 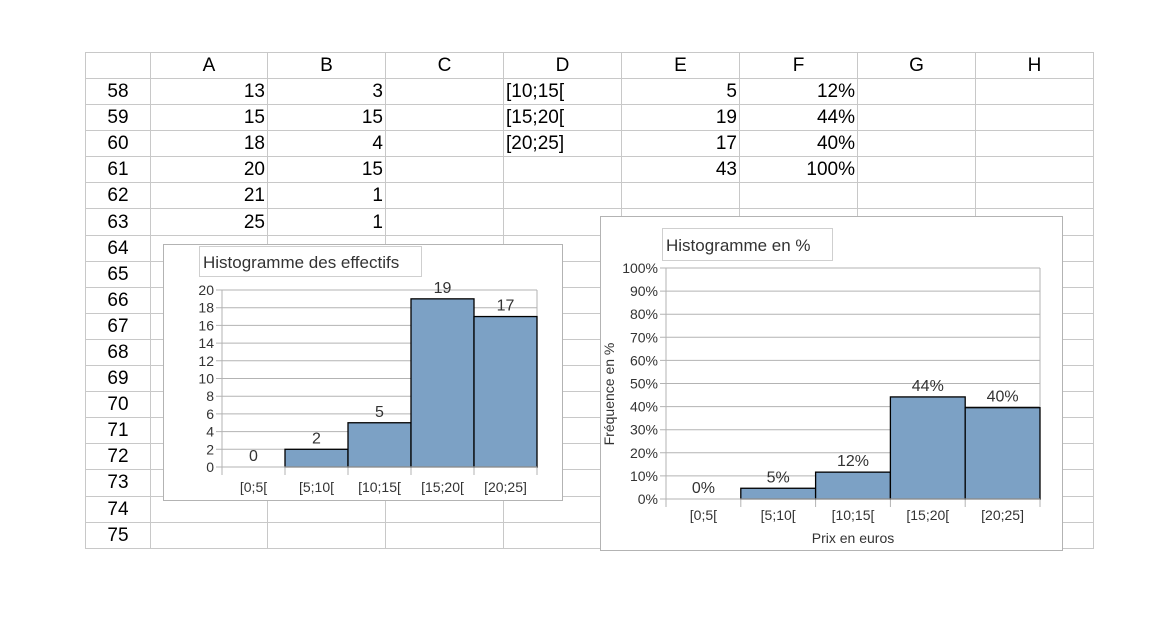 What do you see at coordinates (644, 453) in the screenshot?
I see `y-tick-label: 20%` at bounding box center [644, 453].